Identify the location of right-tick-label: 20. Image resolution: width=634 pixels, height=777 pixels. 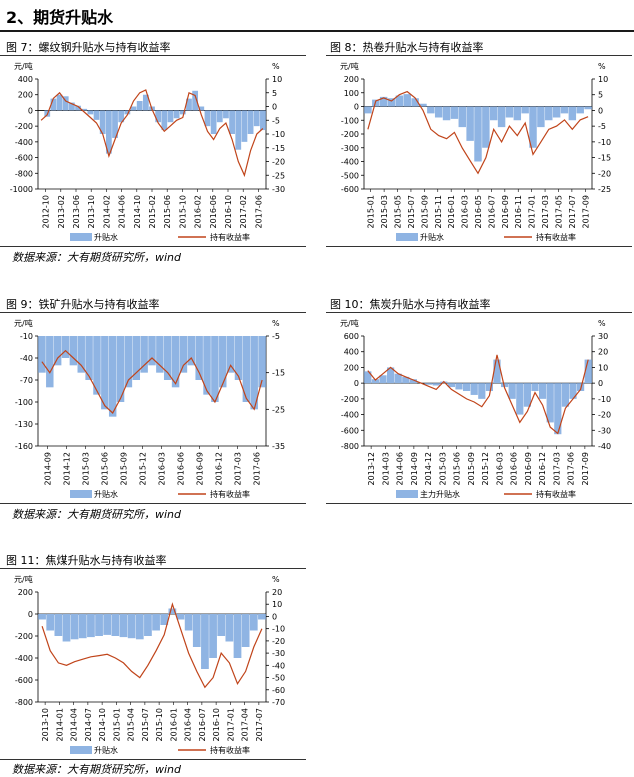
(603, 352).